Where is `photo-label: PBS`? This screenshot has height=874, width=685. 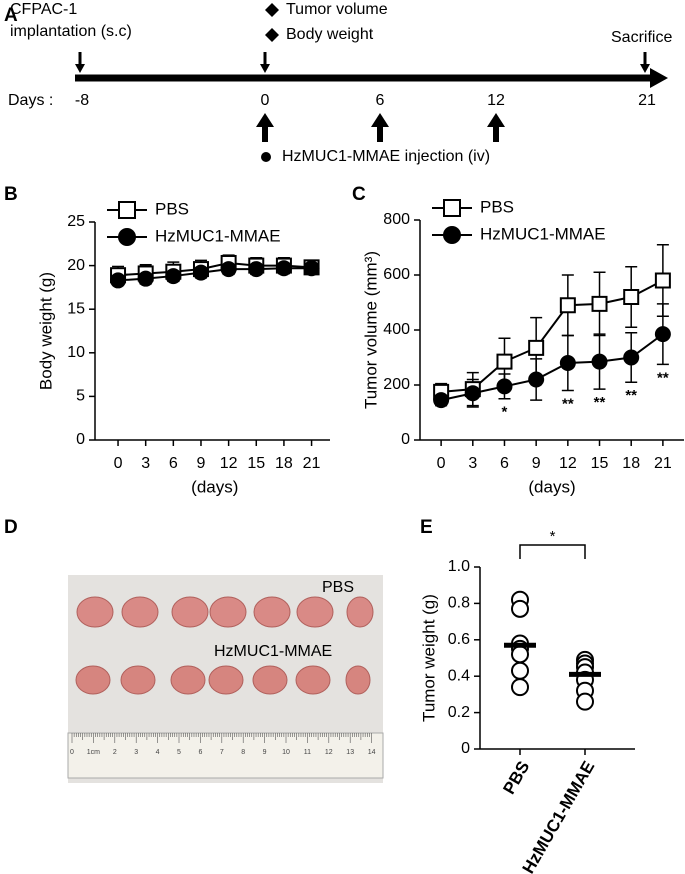
photo-label: PBS is located at coordinates (338, 587).